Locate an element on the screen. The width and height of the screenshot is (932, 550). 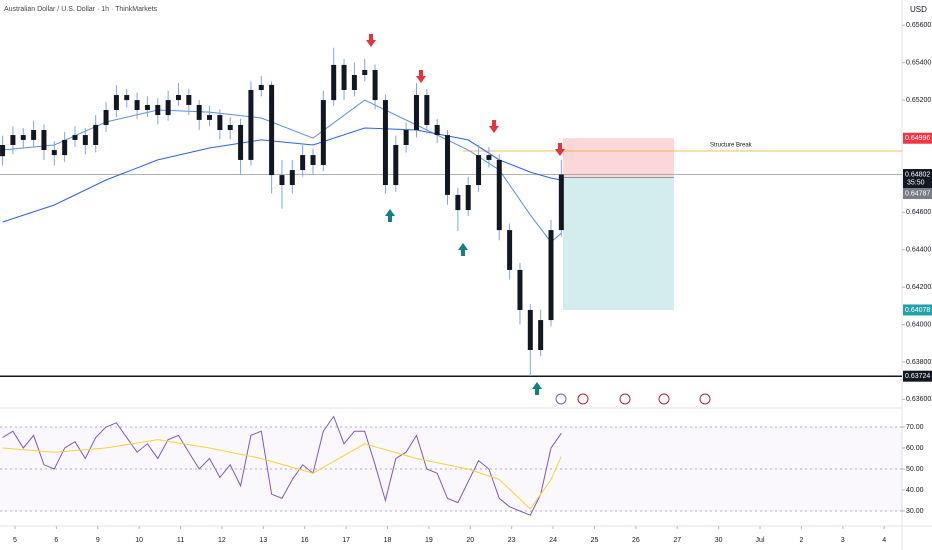
price-label: 0.64078 is located at coordinates (917, 310).